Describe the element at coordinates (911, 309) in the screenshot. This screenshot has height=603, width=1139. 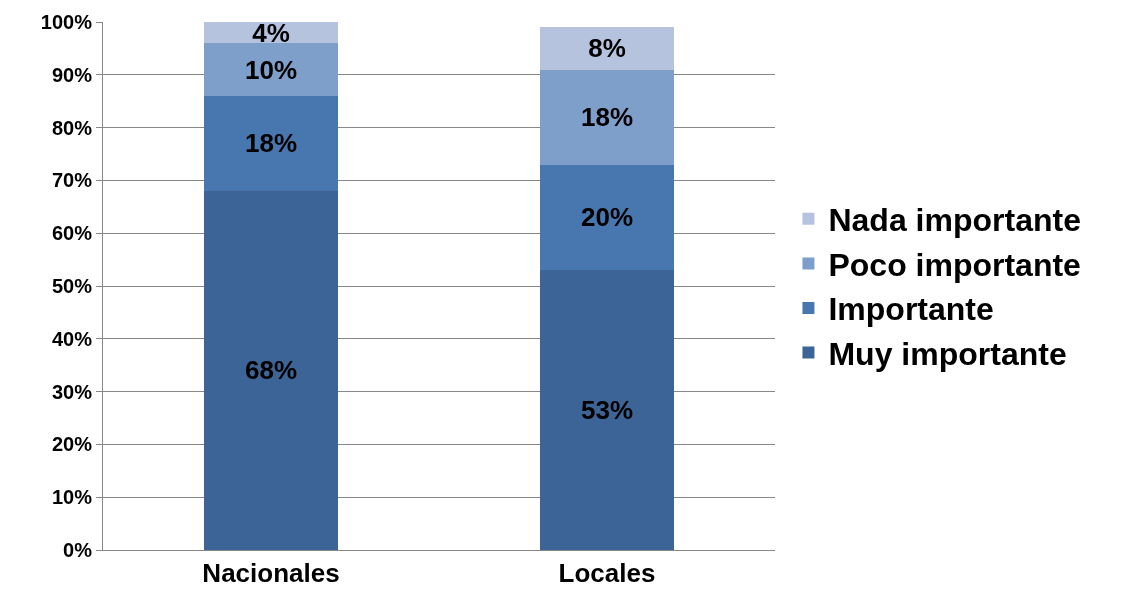
I see `legend-label: Importante` at that location.